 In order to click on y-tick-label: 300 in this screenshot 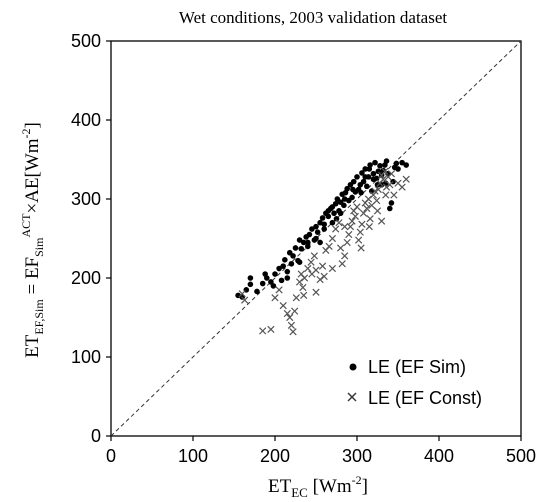, I will do `click(86, 199)`.